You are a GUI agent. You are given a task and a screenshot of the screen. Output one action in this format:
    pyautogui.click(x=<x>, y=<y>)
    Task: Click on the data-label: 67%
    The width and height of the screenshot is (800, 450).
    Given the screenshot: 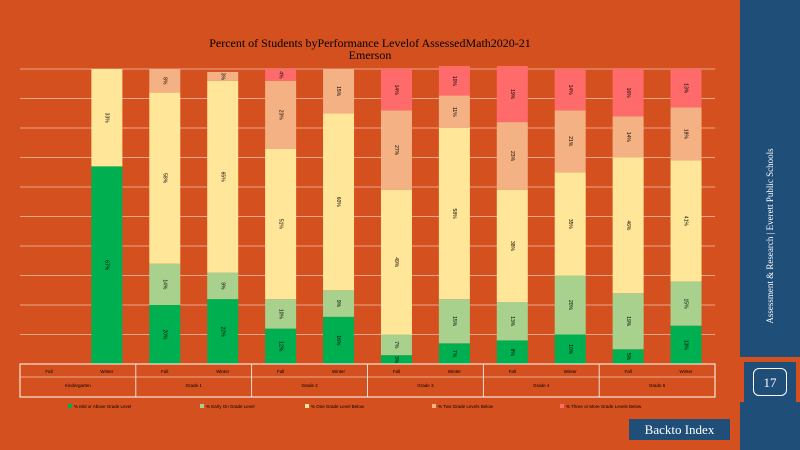 What is the action you would take?
    pyautogui.click(x=107, y=265)
    